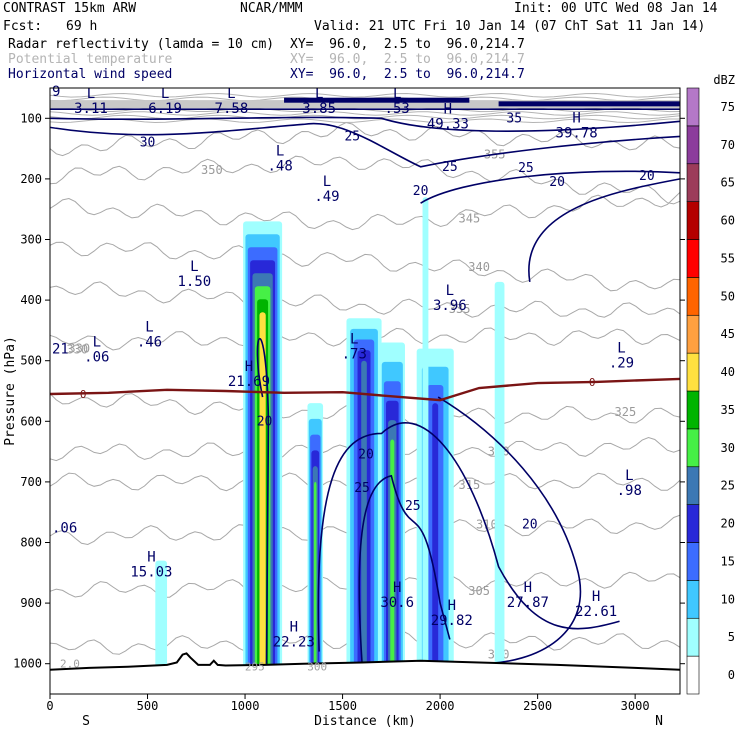  Describe the element at coordinates (728, 486) in the screenshot. I see `colorbar-tick-label: 25` at that location.